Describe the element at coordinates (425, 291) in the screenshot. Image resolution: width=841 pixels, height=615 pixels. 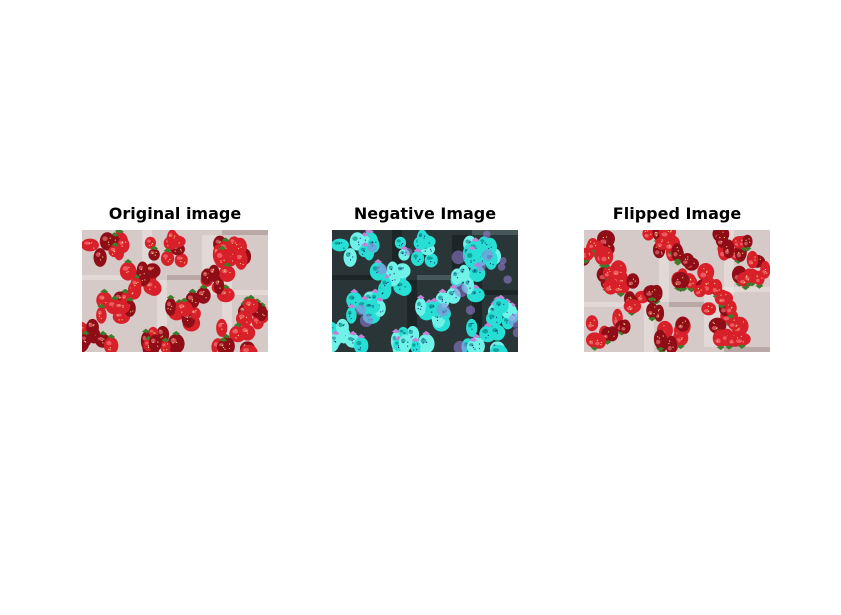
I see `negative-strawberry-image` at that location.